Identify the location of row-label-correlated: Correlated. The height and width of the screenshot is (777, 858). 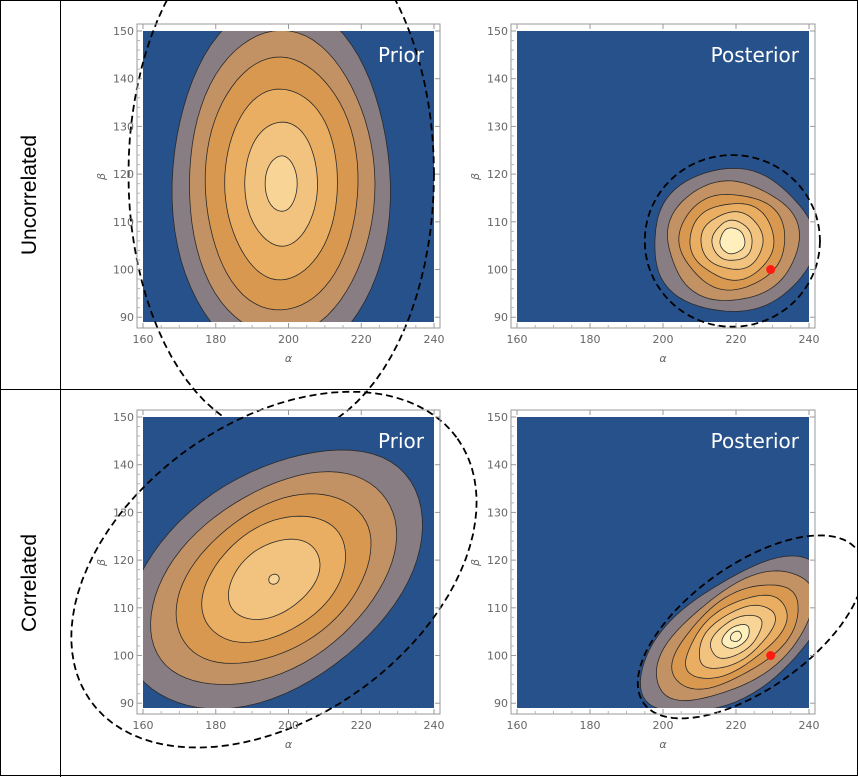
(30, 583).